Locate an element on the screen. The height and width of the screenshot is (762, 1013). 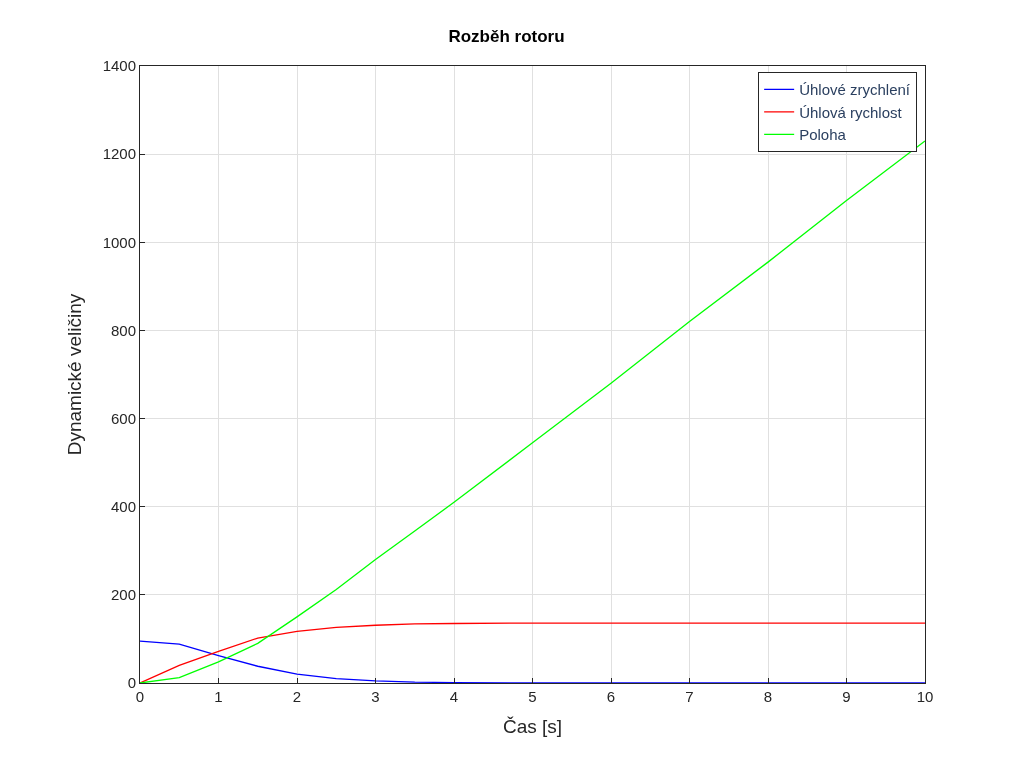
x-tick-label: 1 is located at coordinates (218, 696).